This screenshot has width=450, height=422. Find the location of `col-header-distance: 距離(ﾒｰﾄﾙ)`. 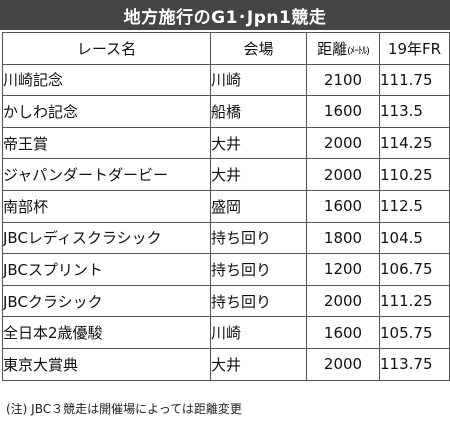

col-header-distance: 距離(ﾒｰﾄﾙ) is located at coordinates (343, 48).